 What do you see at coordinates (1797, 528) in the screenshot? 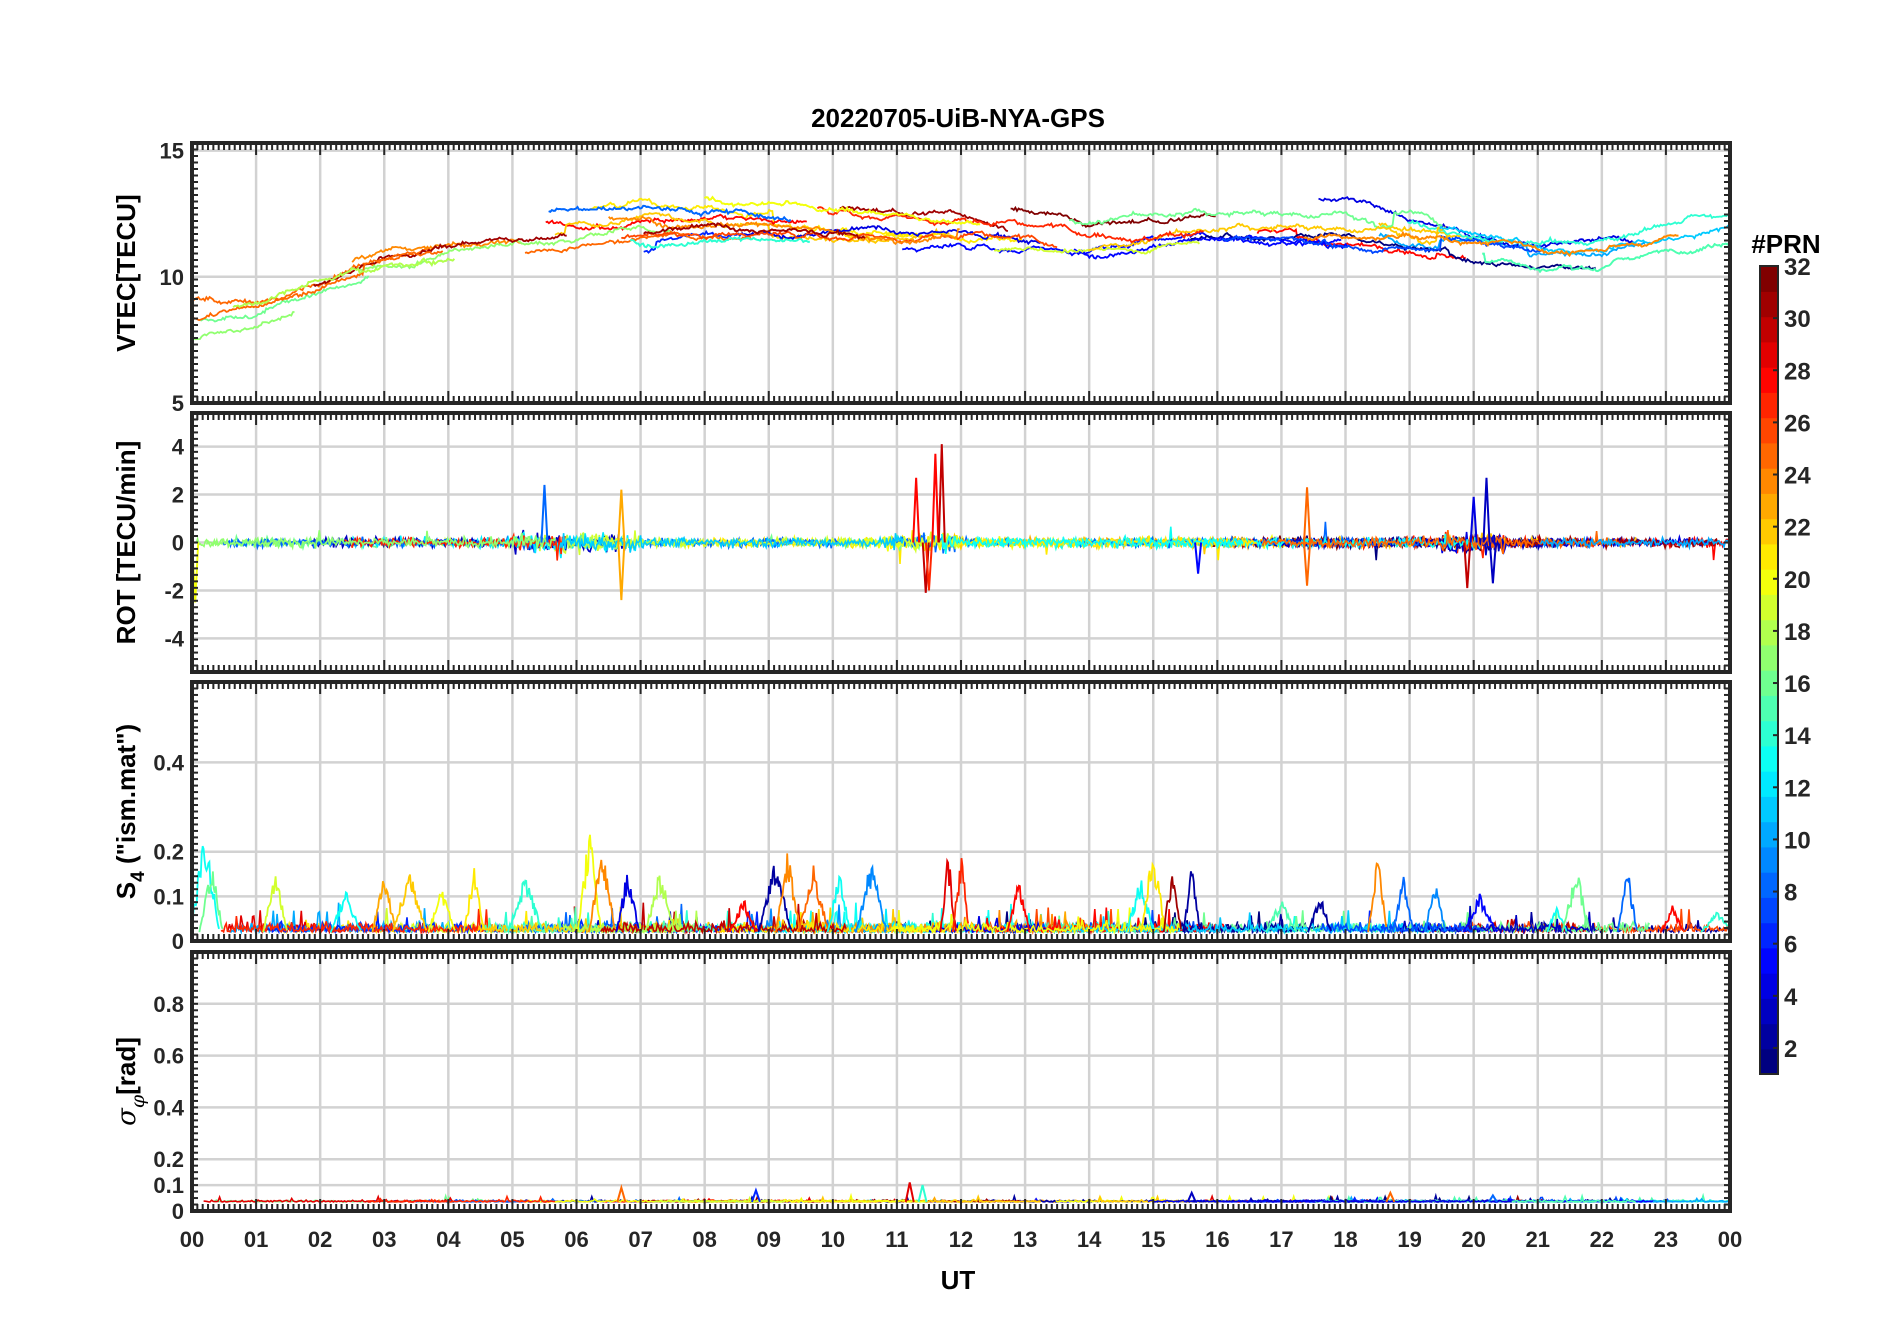
I see `colorbar-tick-label: 22` at bounding box center [1797, 528].